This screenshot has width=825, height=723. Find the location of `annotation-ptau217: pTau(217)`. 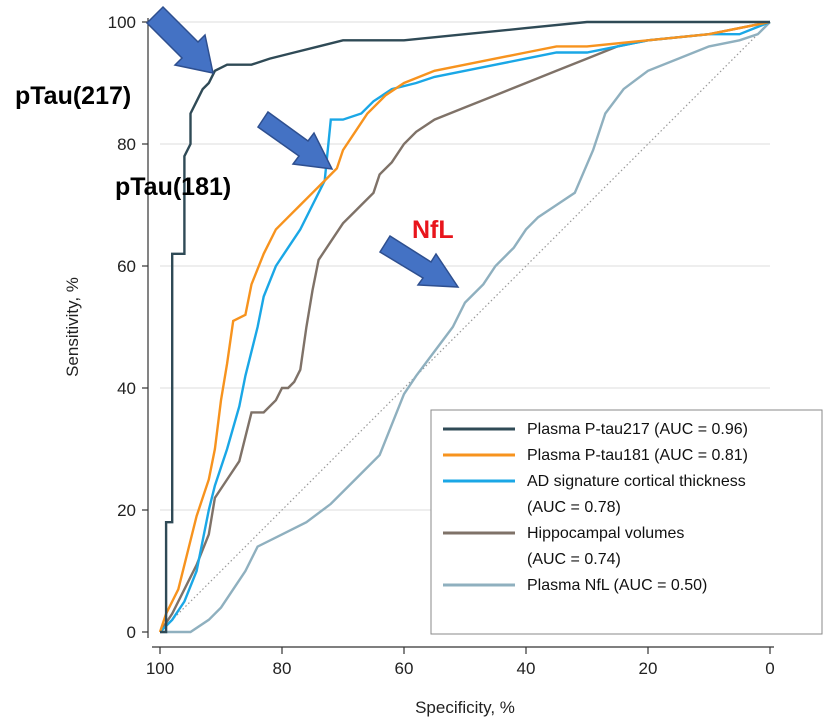

annotation-ptau217: pTau(217) is located at coordinates (73, 96).